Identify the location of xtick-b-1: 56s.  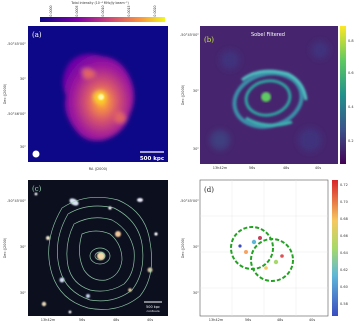
(252, 168).